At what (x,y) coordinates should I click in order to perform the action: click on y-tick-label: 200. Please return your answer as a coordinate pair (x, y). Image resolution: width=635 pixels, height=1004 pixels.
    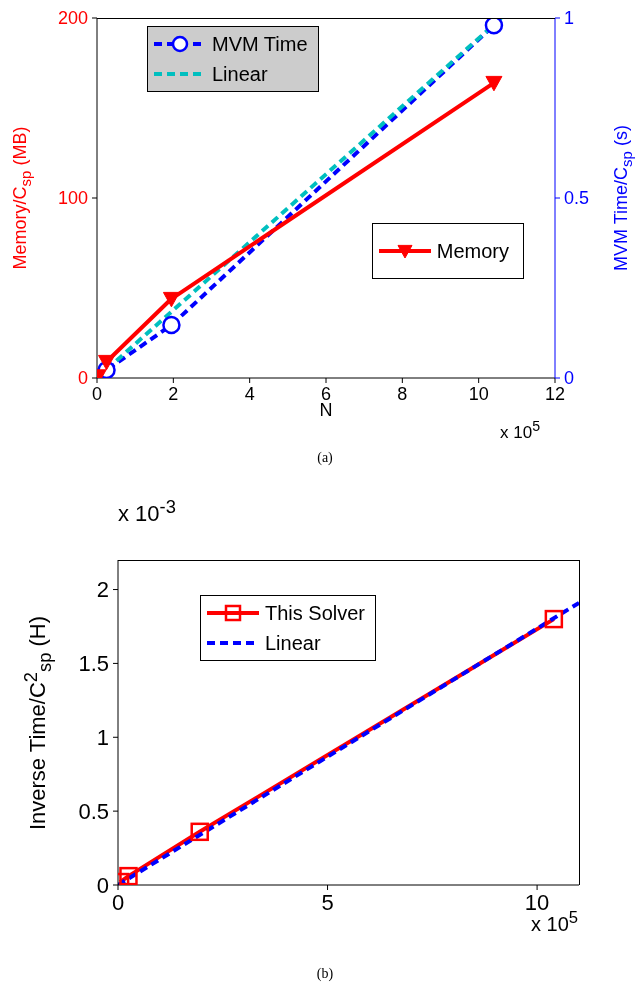
    Looking at the image, I should click on (72, 18).